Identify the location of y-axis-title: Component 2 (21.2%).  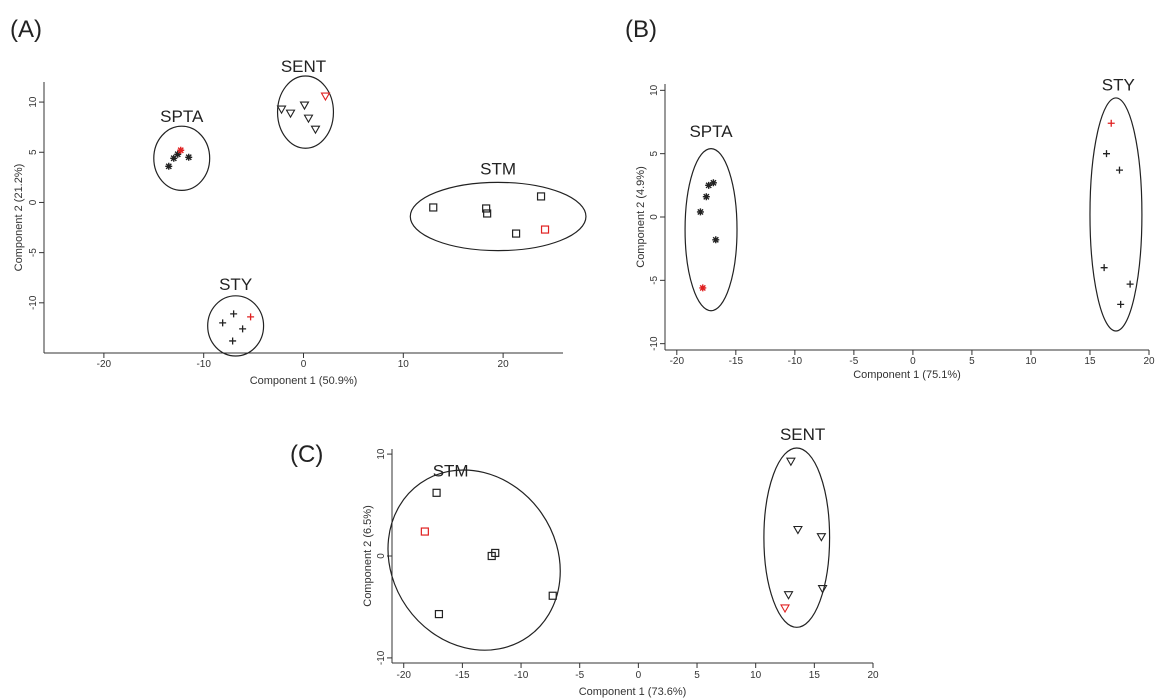
(19, 218).